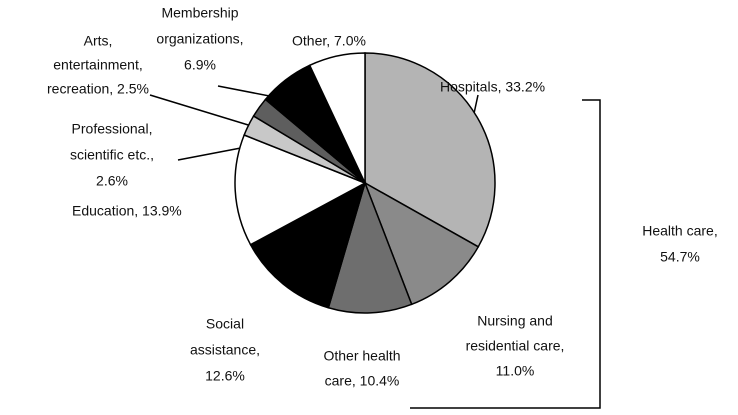  I want to click on slice-label: Nursing and, so click(515, 321).